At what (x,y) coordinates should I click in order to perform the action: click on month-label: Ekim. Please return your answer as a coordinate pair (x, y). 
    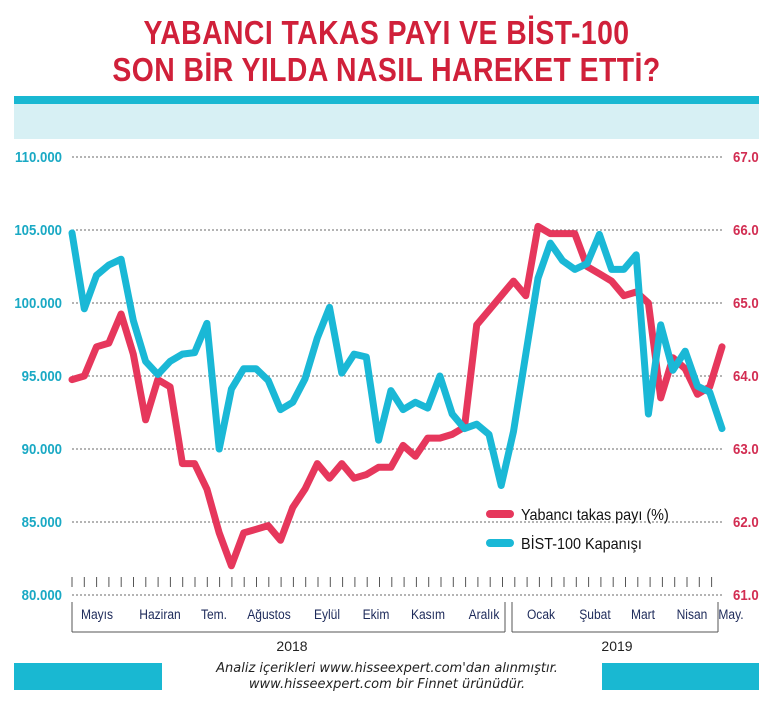
    Looking at the image, I should click on (376, 614).